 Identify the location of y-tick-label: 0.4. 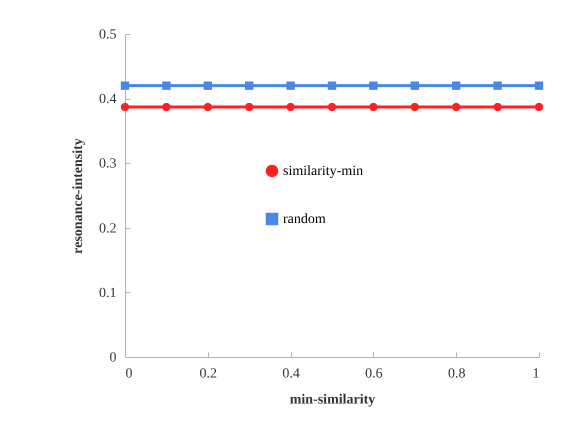
(107, 100).